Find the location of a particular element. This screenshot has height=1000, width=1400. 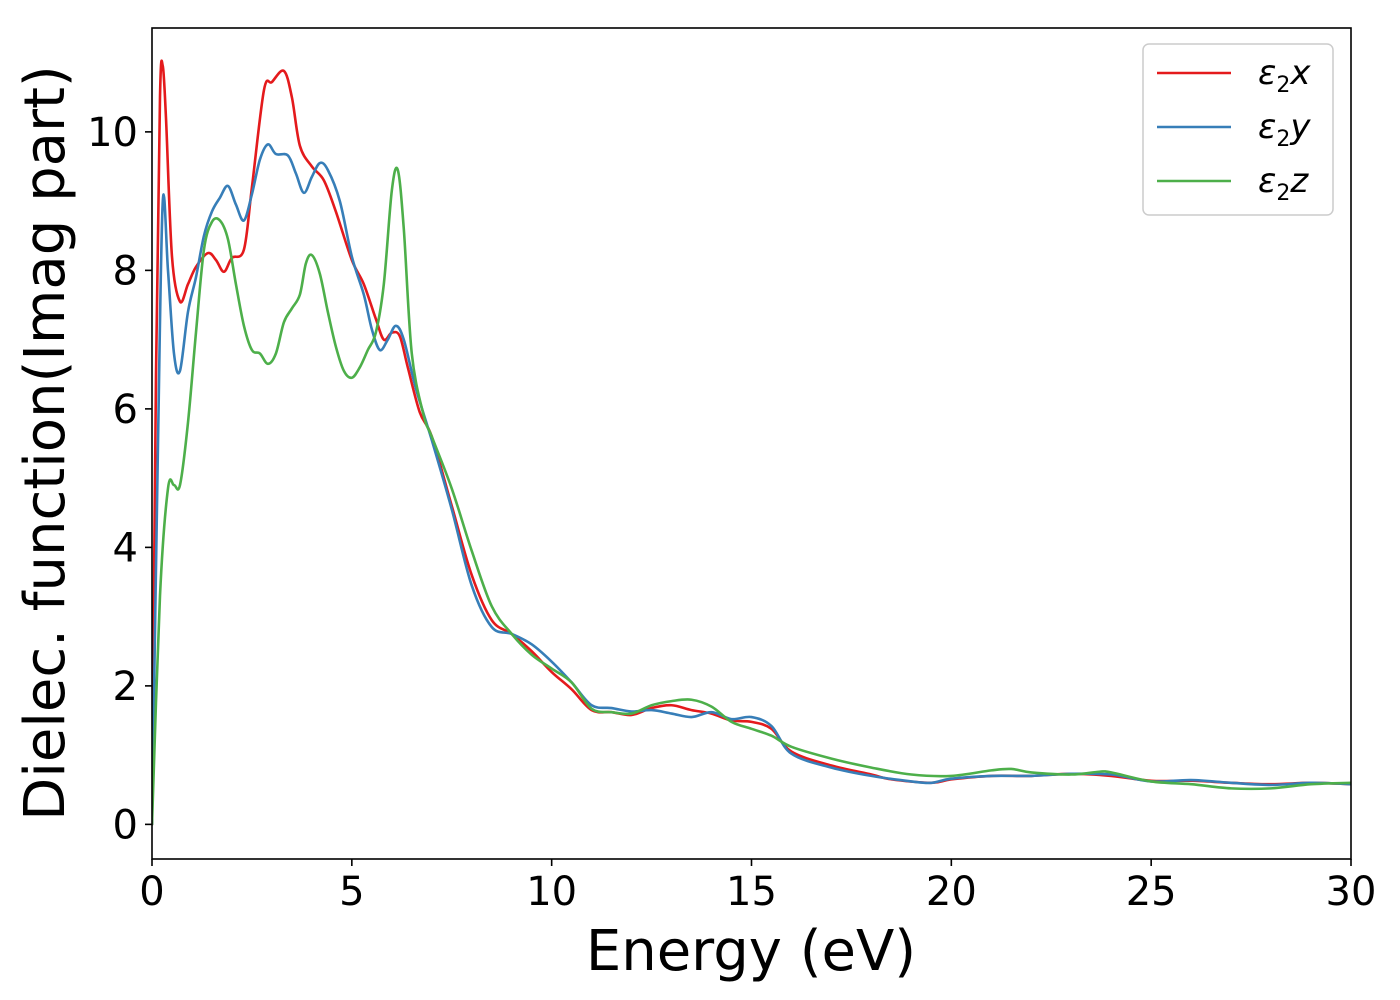

y-tick-label: 4 is located at coordinates (125, 548).